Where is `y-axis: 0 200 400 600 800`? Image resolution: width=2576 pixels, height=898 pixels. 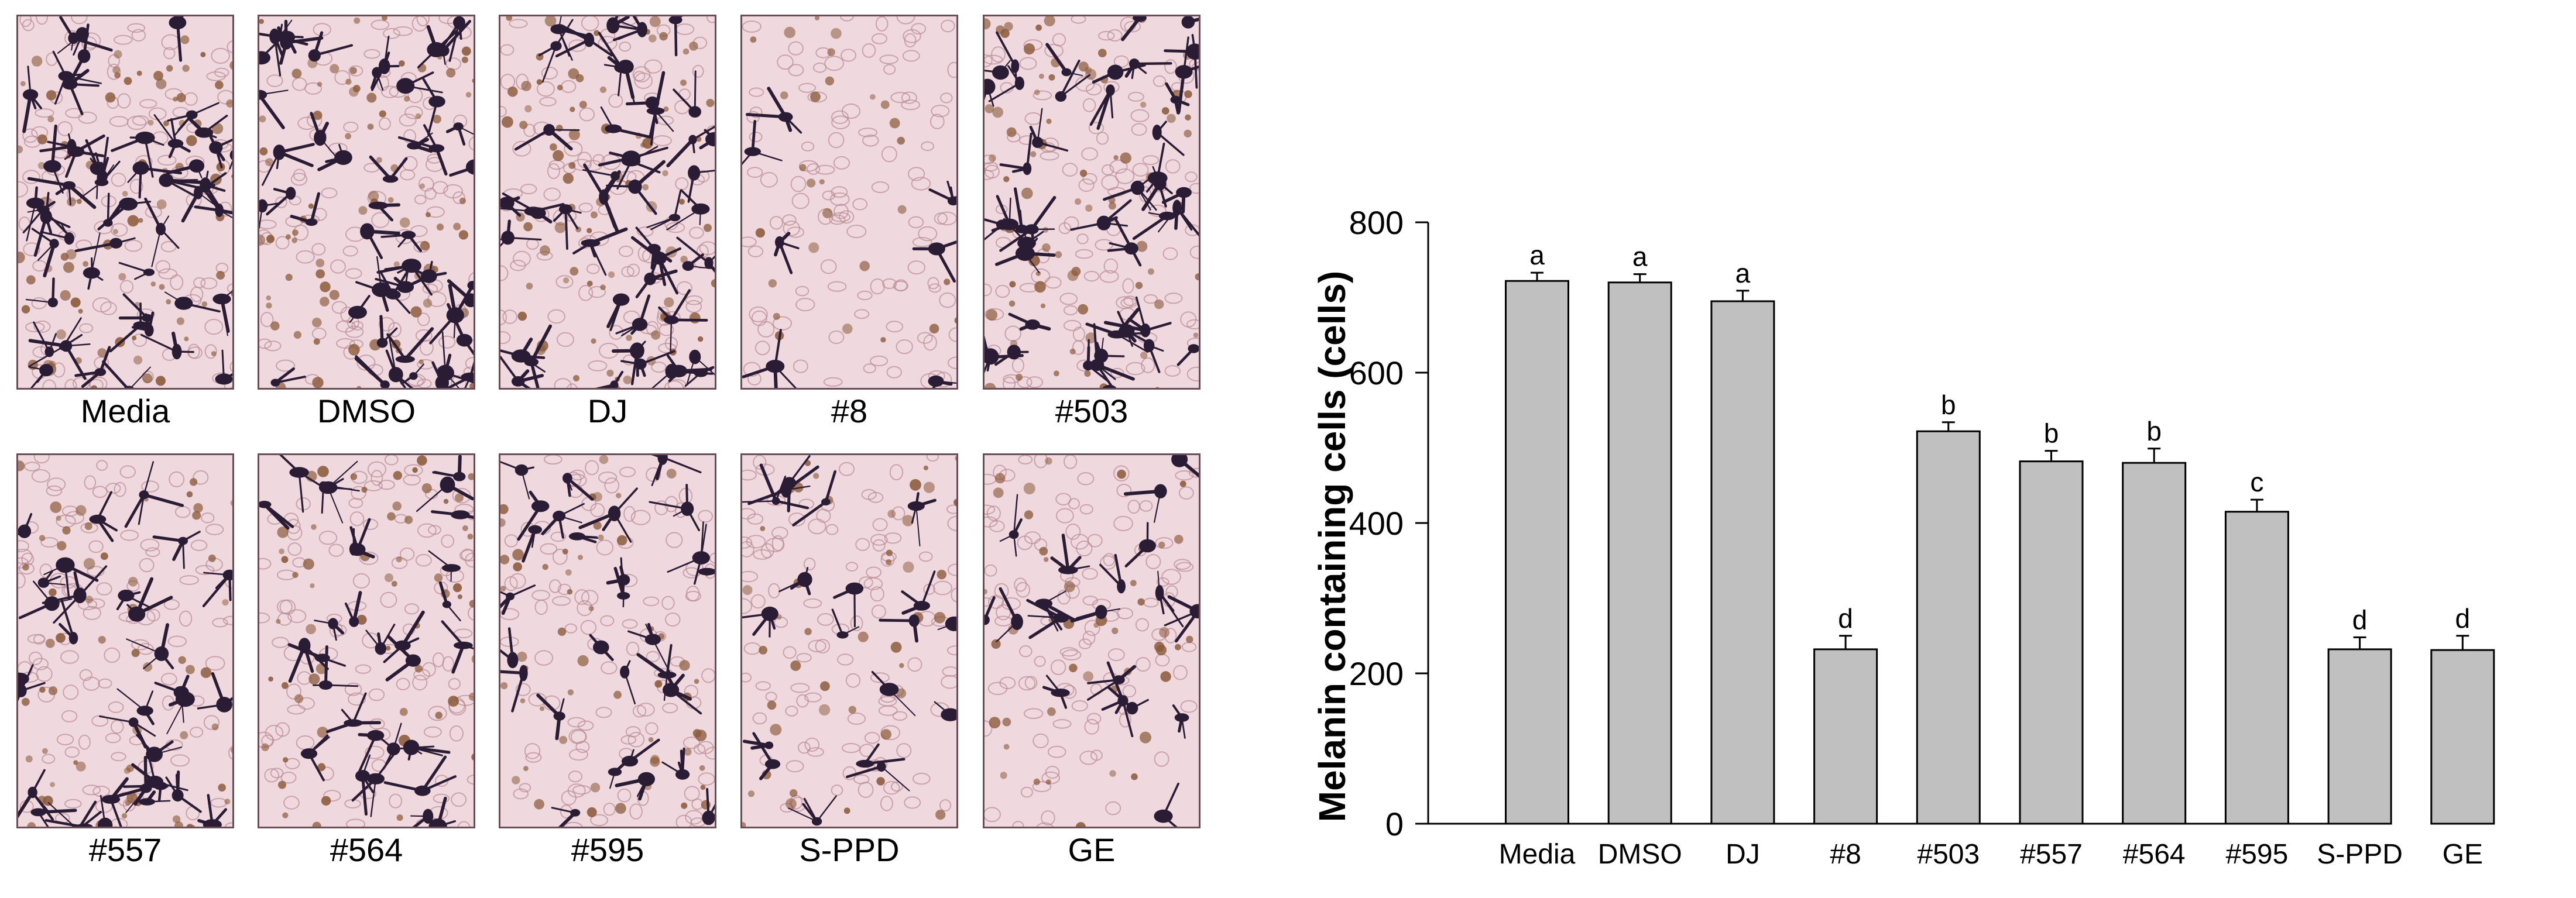
y-axis: 0 200 400 600 800 is located at coordinates (1389, 523).